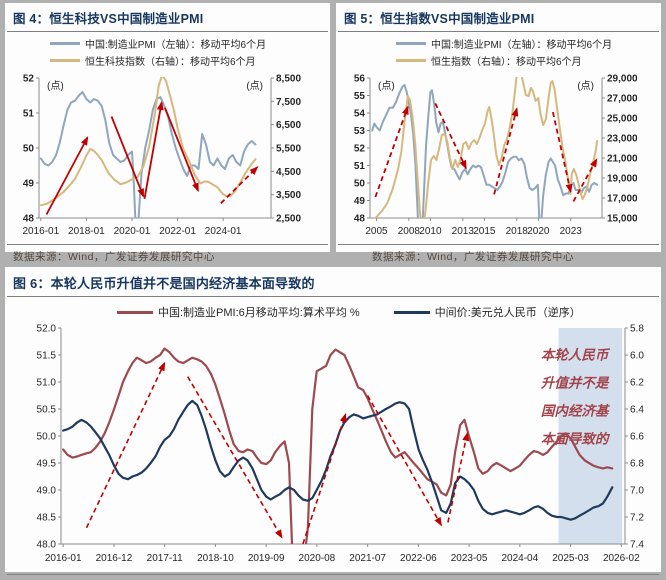 This screenshot has width=666, height=580. What do you see at coordinates (484, 231) in the screenshot?
I see `x-tick-label: 2015` at bounding box center [484, 231].